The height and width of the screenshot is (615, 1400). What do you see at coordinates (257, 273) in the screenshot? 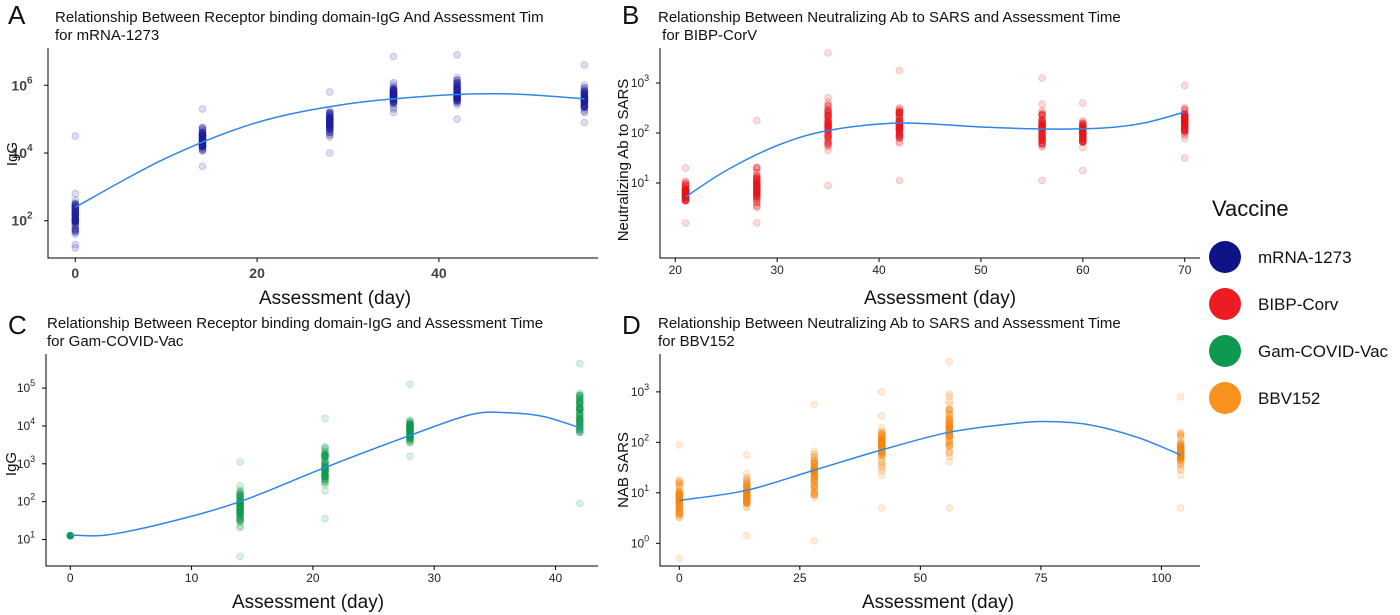
I see `x-tick-label: 20` at bounding box center [257, 273].